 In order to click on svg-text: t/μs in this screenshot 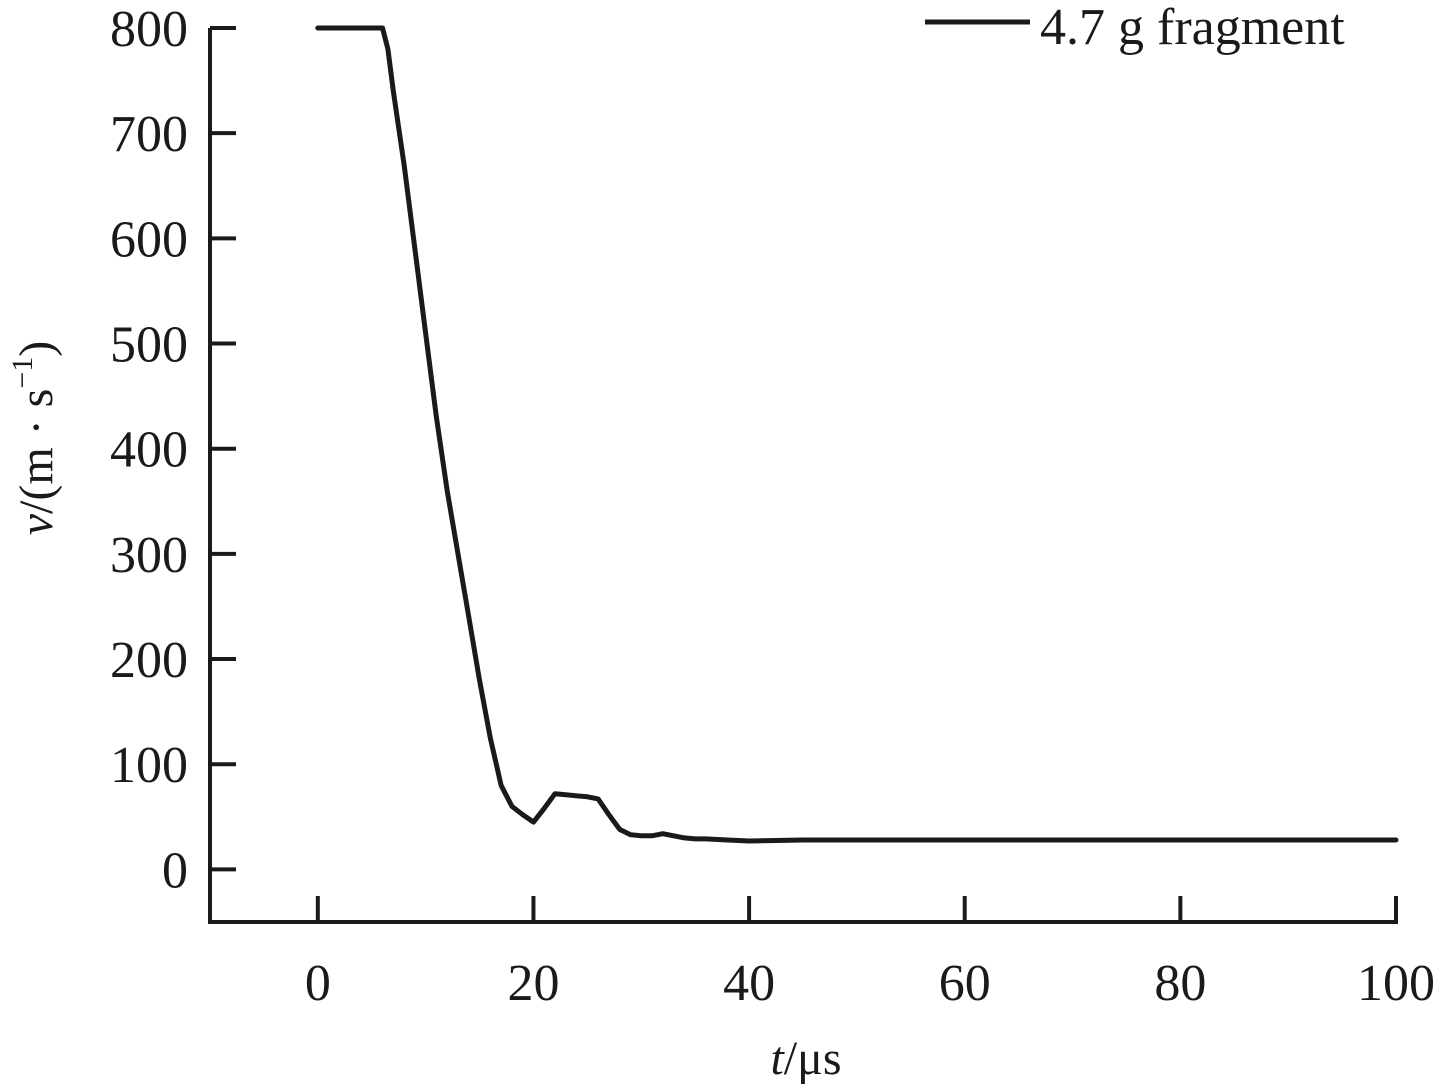, I will do `click(805, 1058)`.